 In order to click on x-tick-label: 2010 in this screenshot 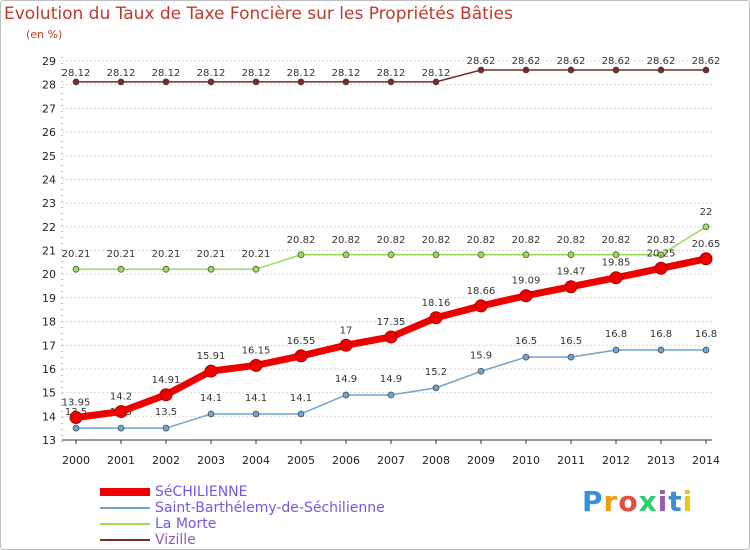, I will do `click(526, 460)`.